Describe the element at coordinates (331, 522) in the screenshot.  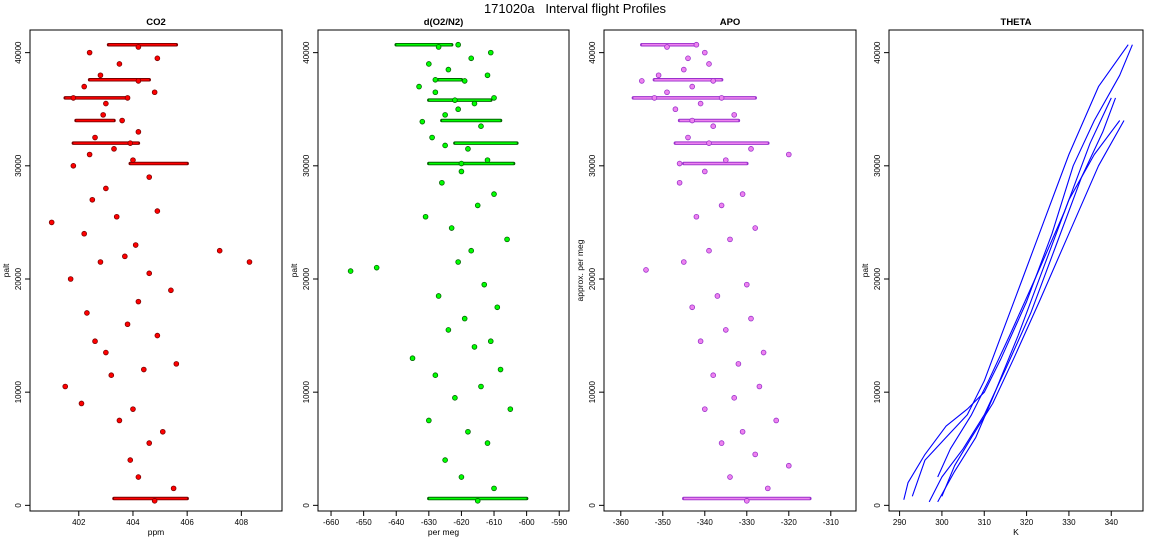
I see `x-tick-label: -660` at that location.